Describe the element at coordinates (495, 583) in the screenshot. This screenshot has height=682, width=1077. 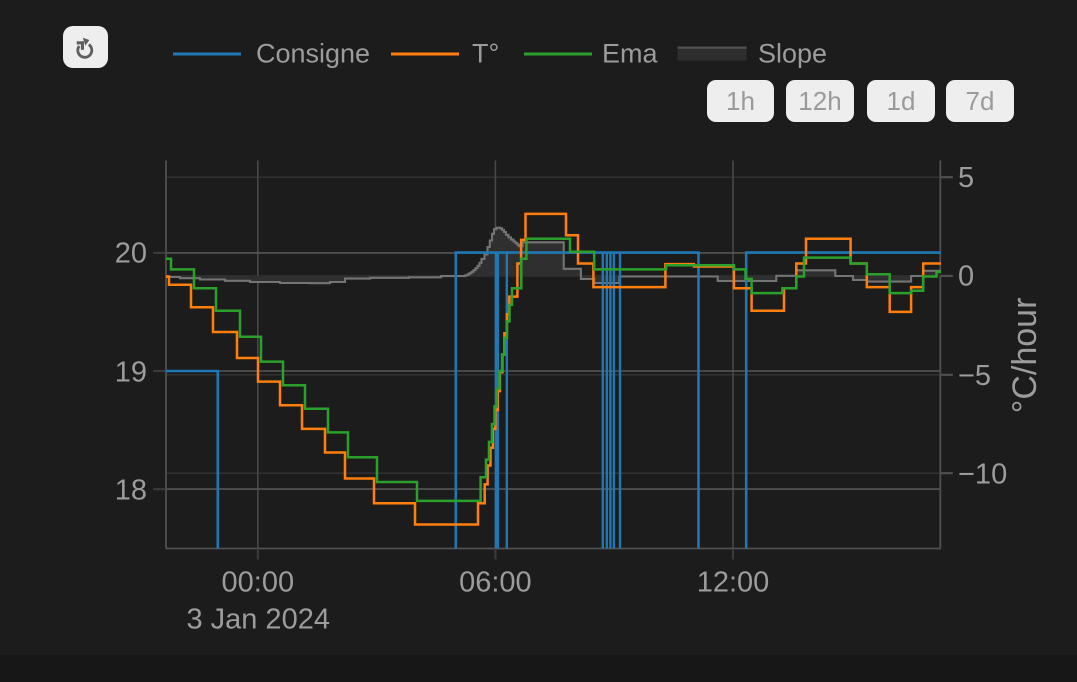
I see `svg-text: 06:00` at that location.